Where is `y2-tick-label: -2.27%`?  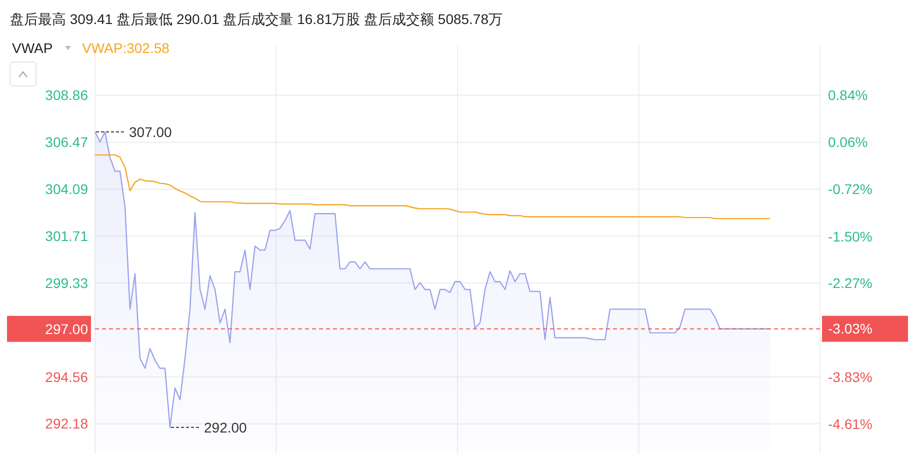
y2-tick-label: -2.27% is located at coordinates (850, 282).